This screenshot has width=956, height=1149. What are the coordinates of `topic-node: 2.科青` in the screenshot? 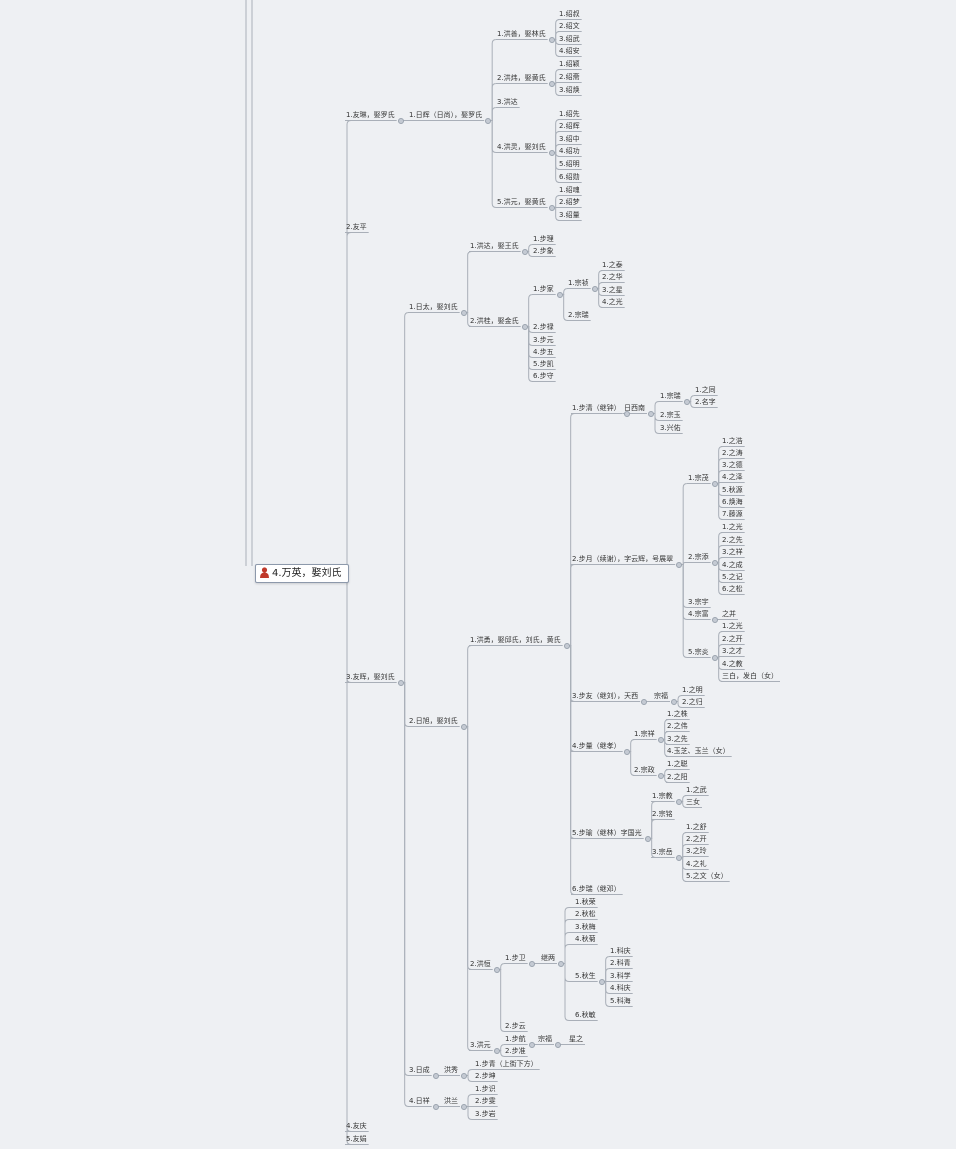 It's located at (620, 963).